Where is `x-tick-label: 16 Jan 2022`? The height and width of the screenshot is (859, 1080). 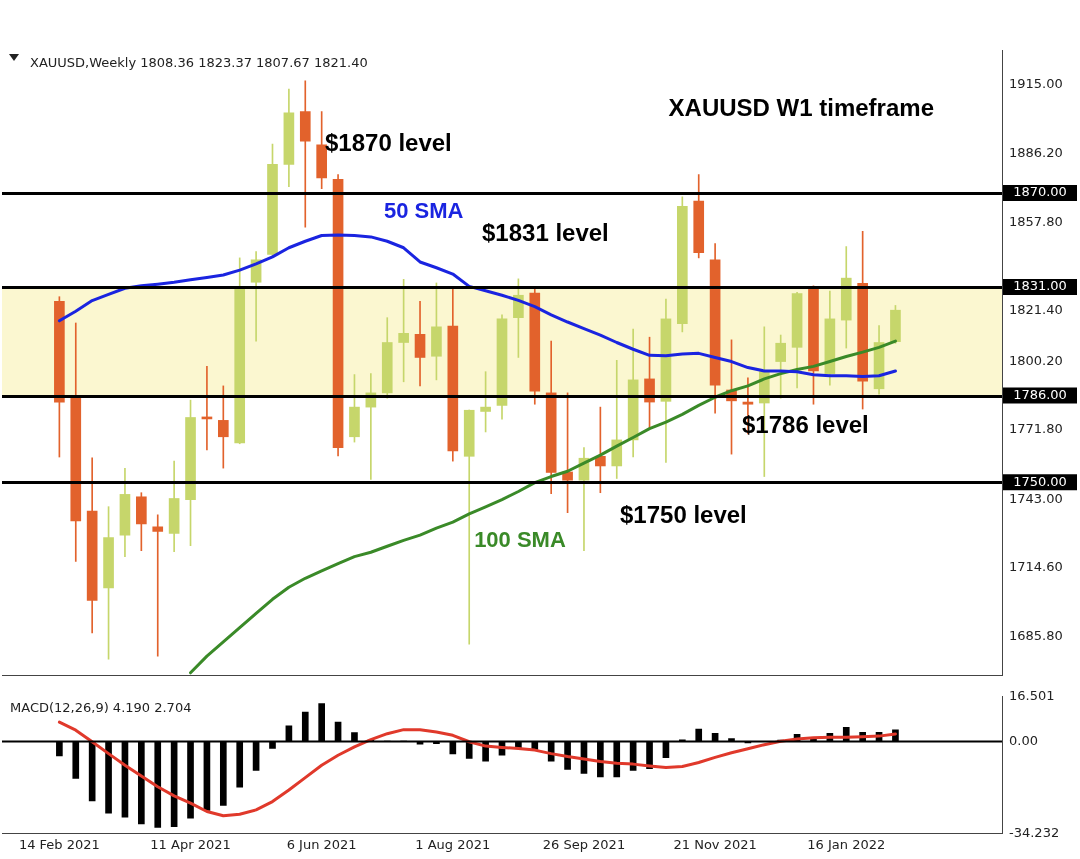 x-tick-label: 16 Jan 2022 is located at coordinates (846, 844).